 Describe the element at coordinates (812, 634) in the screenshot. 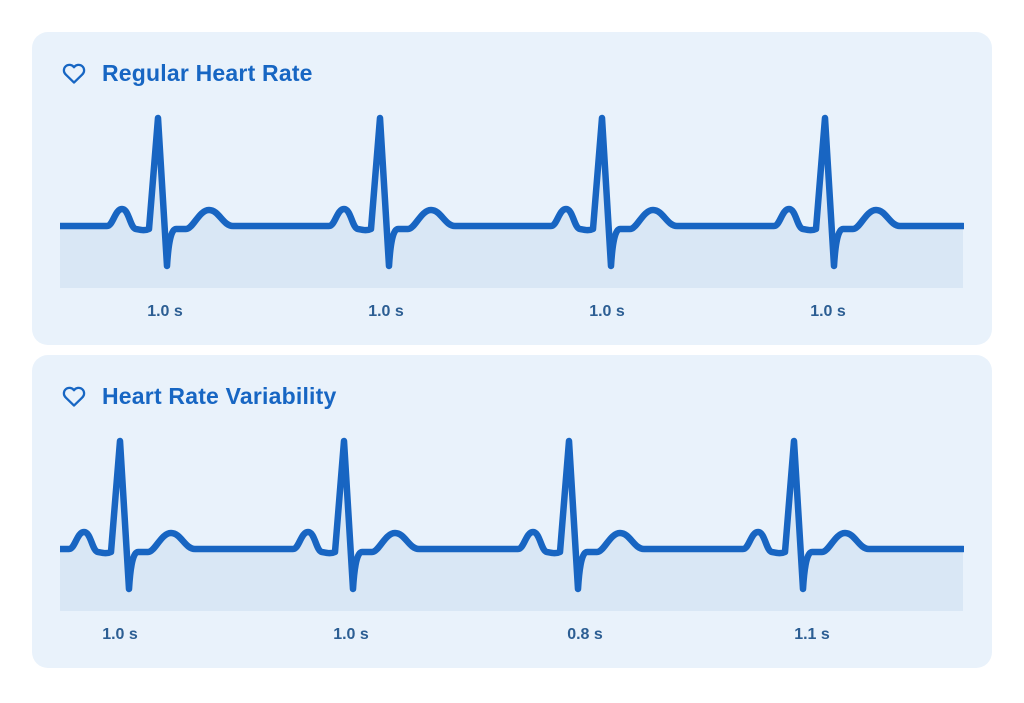

I see `interval-label: 1.1 s` at that location.